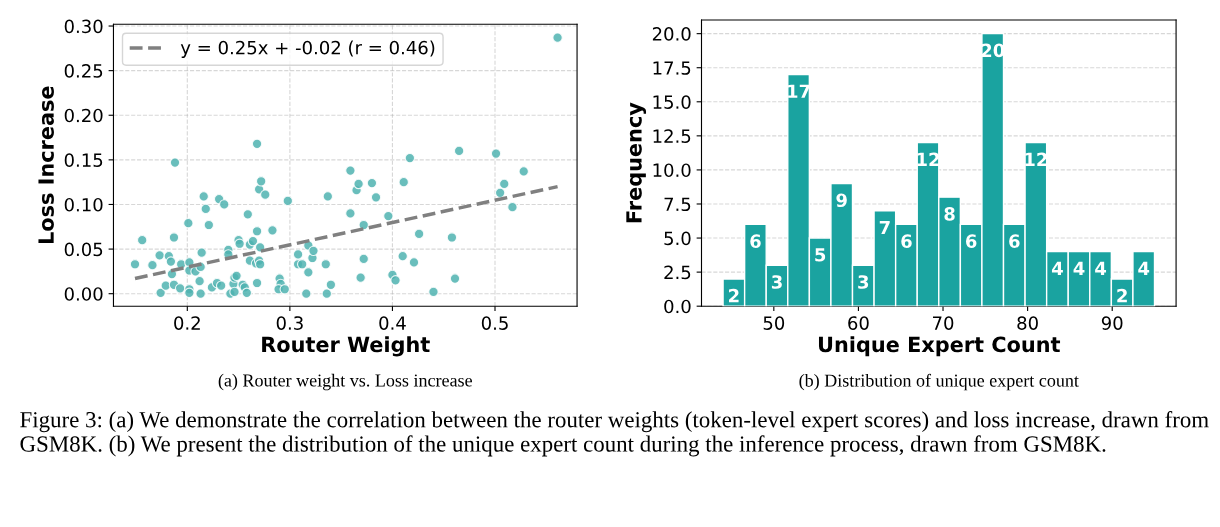 This screenshot has height=527, width=1220. What do you see at coordinates (949, 214) in the screenshot?
I see `data-label: 8` at bounding box center [949, 214].